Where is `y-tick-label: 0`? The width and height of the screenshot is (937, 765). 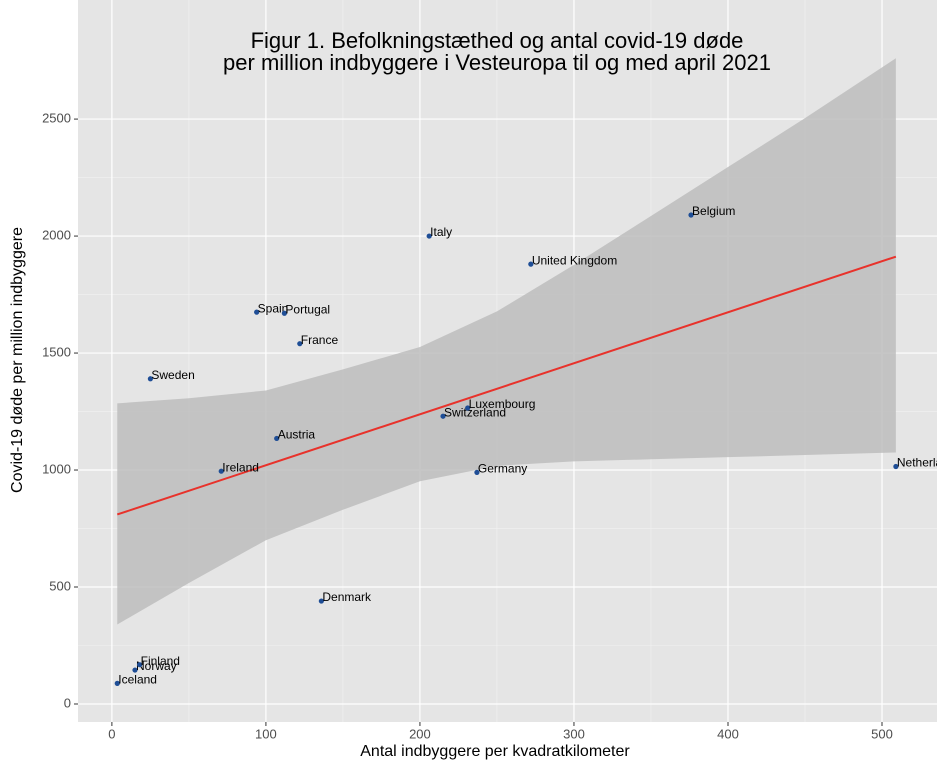
y-tick-label: 0 is located at coordinates (67, 702).